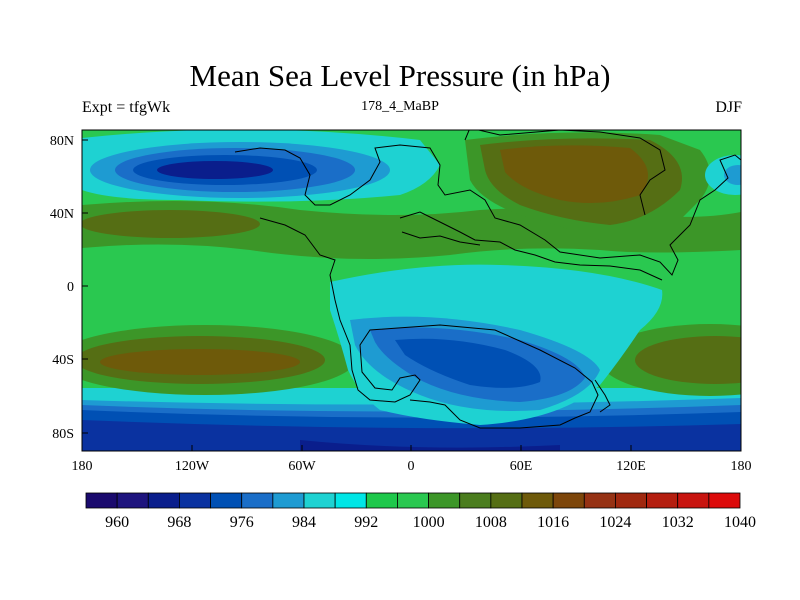  Describe the element at coordinates (728, 107) in the screenshot. I see `season-label: DJF` at that location.